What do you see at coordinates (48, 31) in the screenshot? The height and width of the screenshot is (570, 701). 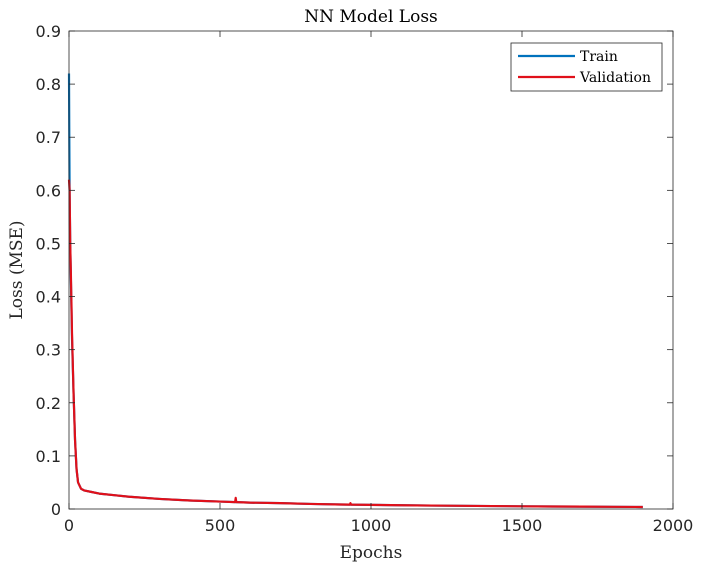 I see `y-tick-label: 0.9` at bounding box center [48, 31].